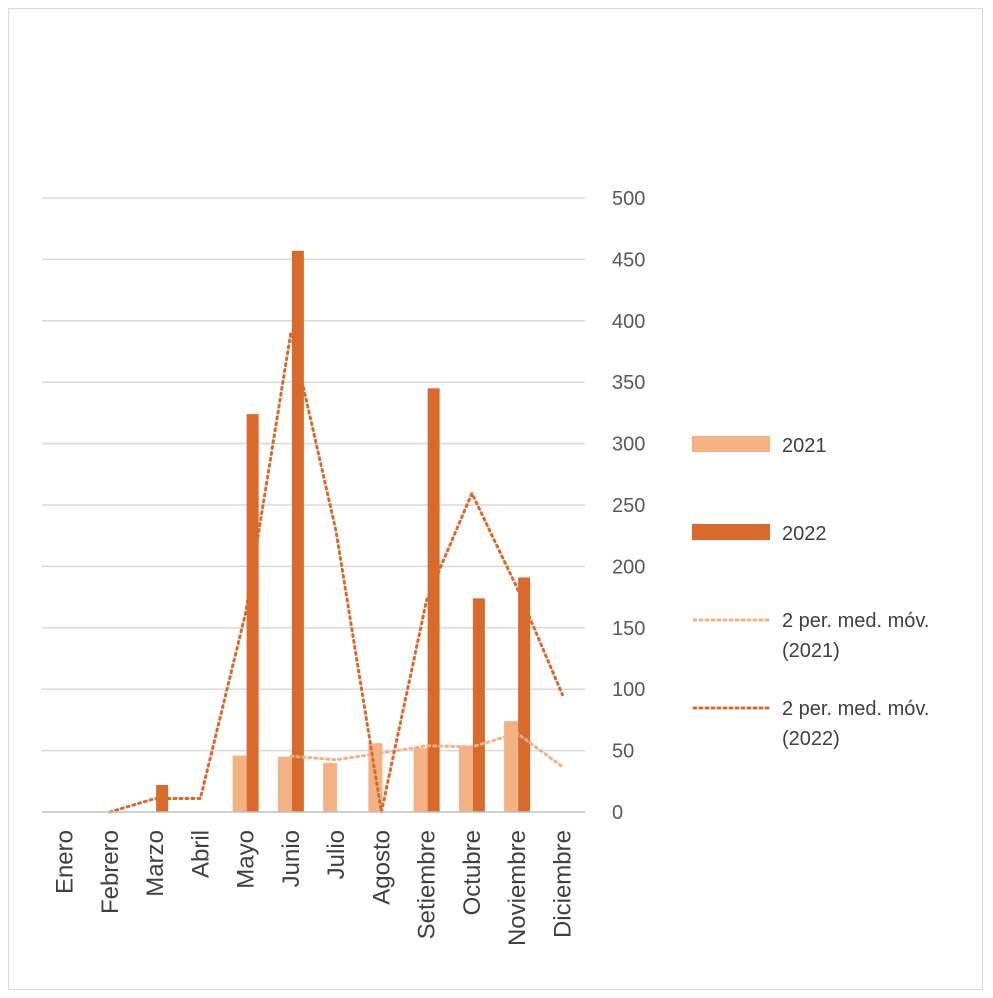 The width and height of the screenshot is (993, 998). Describe the element at coordinates (562, 884) in the screenshot. I see `x-category-label: Diciembre` at that location.